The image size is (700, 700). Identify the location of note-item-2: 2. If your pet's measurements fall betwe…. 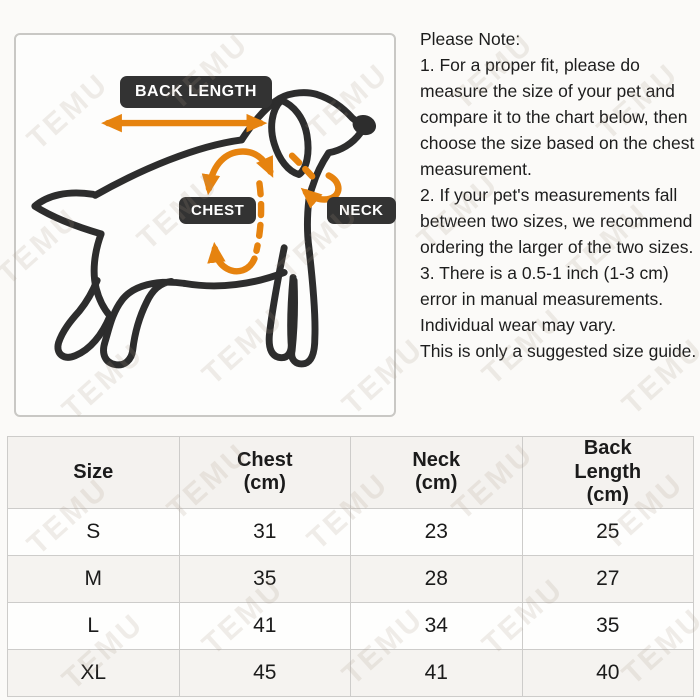
(557, 221).